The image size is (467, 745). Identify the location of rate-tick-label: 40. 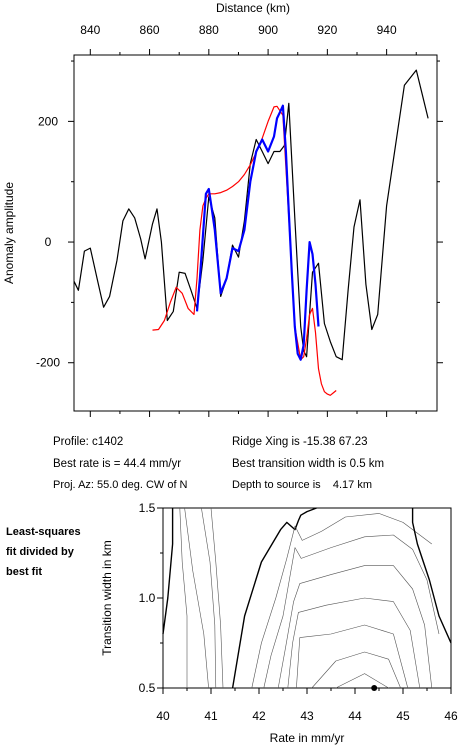
(163, 716).